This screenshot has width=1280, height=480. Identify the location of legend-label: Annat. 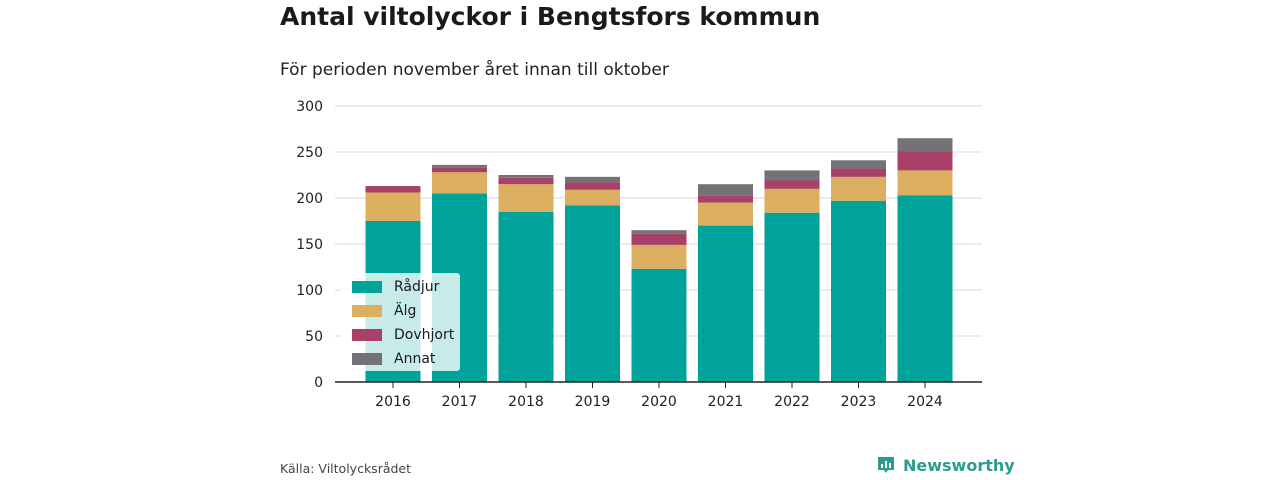
(415, 359).